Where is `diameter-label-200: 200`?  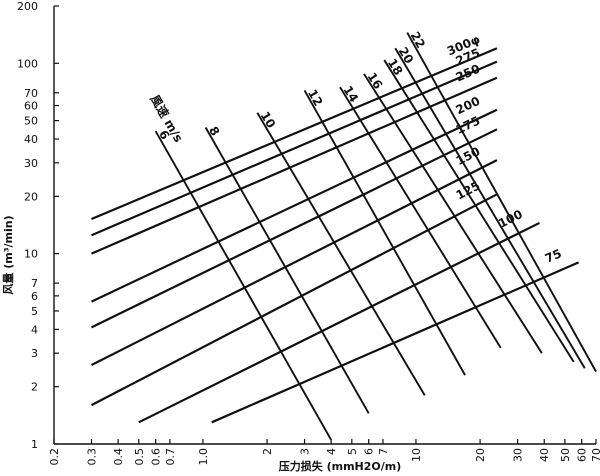
diameter-label-200: 200 is located at coordinates (468, 105).